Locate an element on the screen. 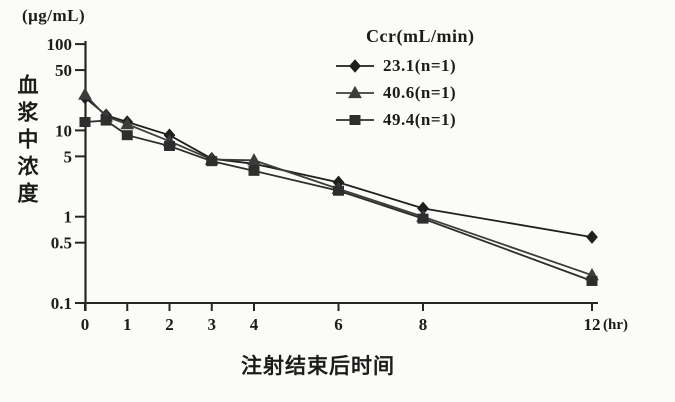  legend: Ccr(mL/min) 23.1(n=1) 40.6(n=1) 49.4(n=1) is located at coordinates (405, 77).